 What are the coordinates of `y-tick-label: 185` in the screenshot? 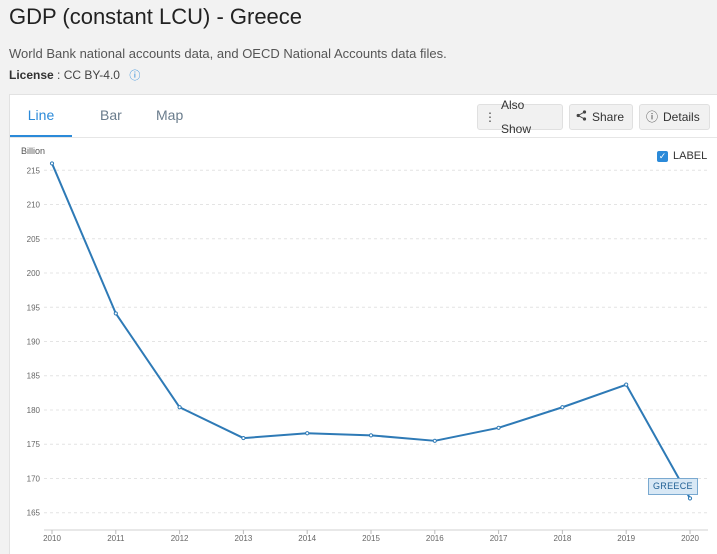 It's located at (34, 376).